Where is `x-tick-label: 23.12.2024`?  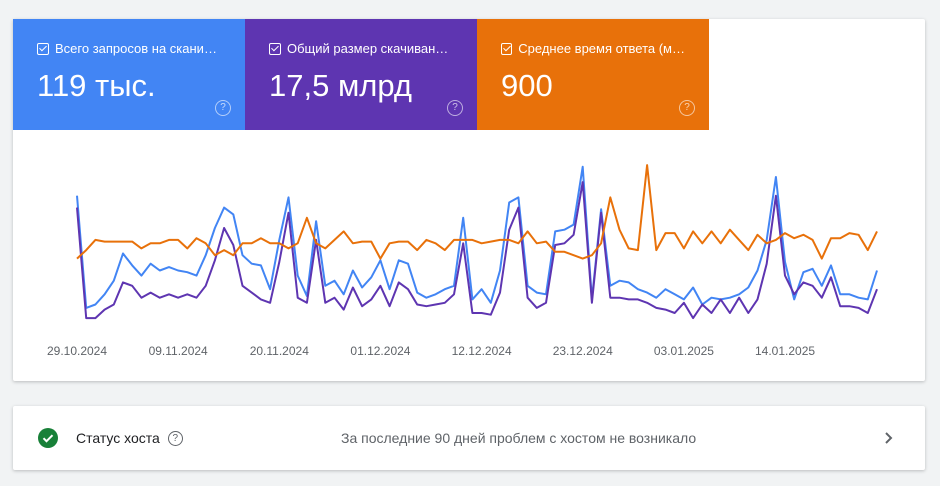 x-tick-label: 23.12.2024 is located at coordinates (583, 351).